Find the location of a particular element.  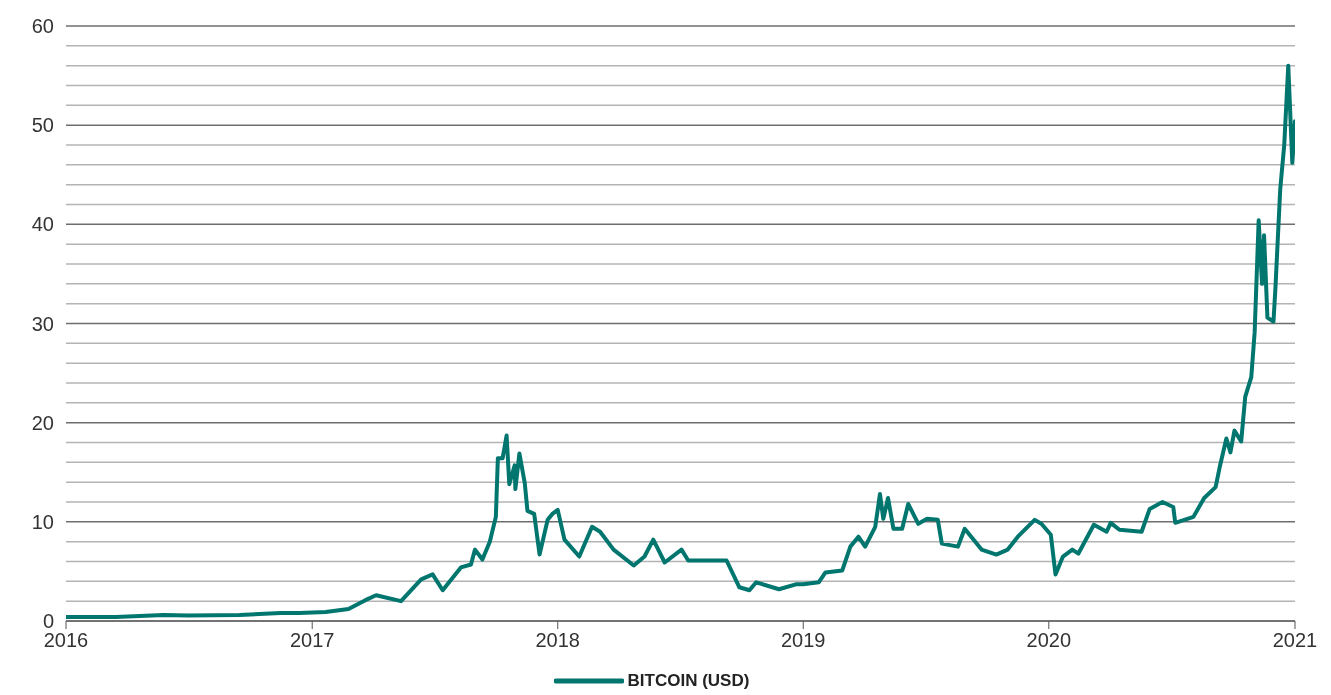

y-tick-label: 10 is located at coordinates (42, 521).